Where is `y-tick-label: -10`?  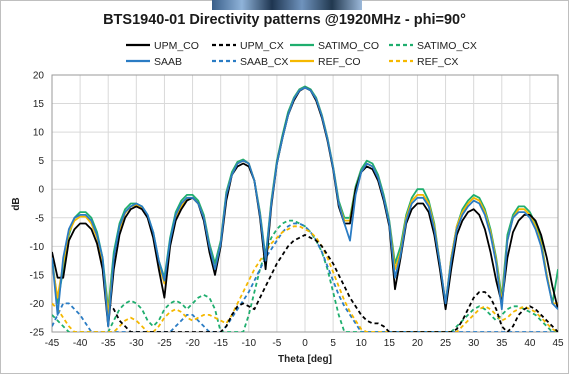 y-tick-label: -10 is located at coordinates (37, 247).